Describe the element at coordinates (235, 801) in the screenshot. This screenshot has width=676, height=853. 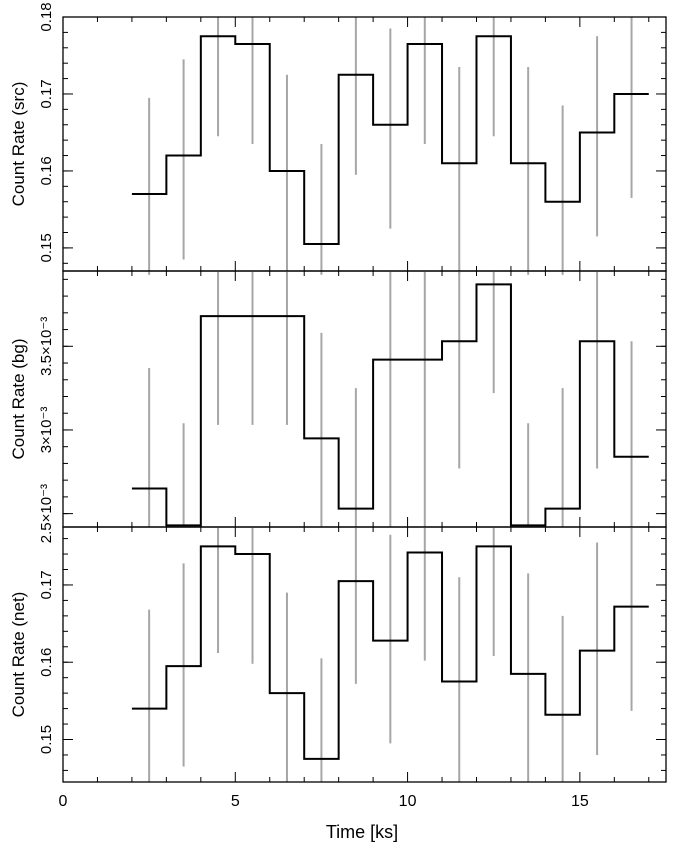
I see `x-tick-label: 5` at that location.